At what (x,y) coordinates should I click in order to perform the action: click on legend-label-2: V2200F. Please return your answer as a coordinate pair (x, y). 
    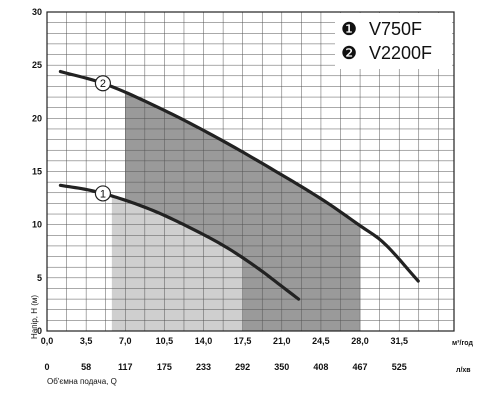
    Looking at the image, I should click on (400, 53).